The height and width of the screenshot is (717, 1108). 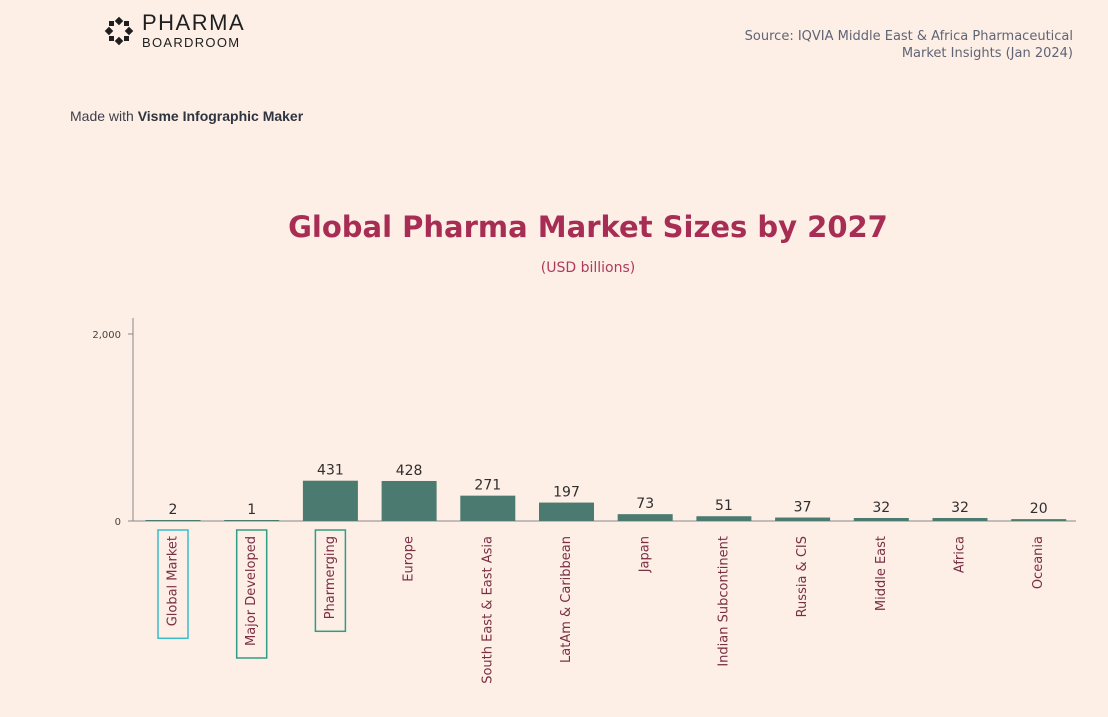 I want to click on brand-logo: PHARMA BOARDROOM, so click(x=174, y=30).